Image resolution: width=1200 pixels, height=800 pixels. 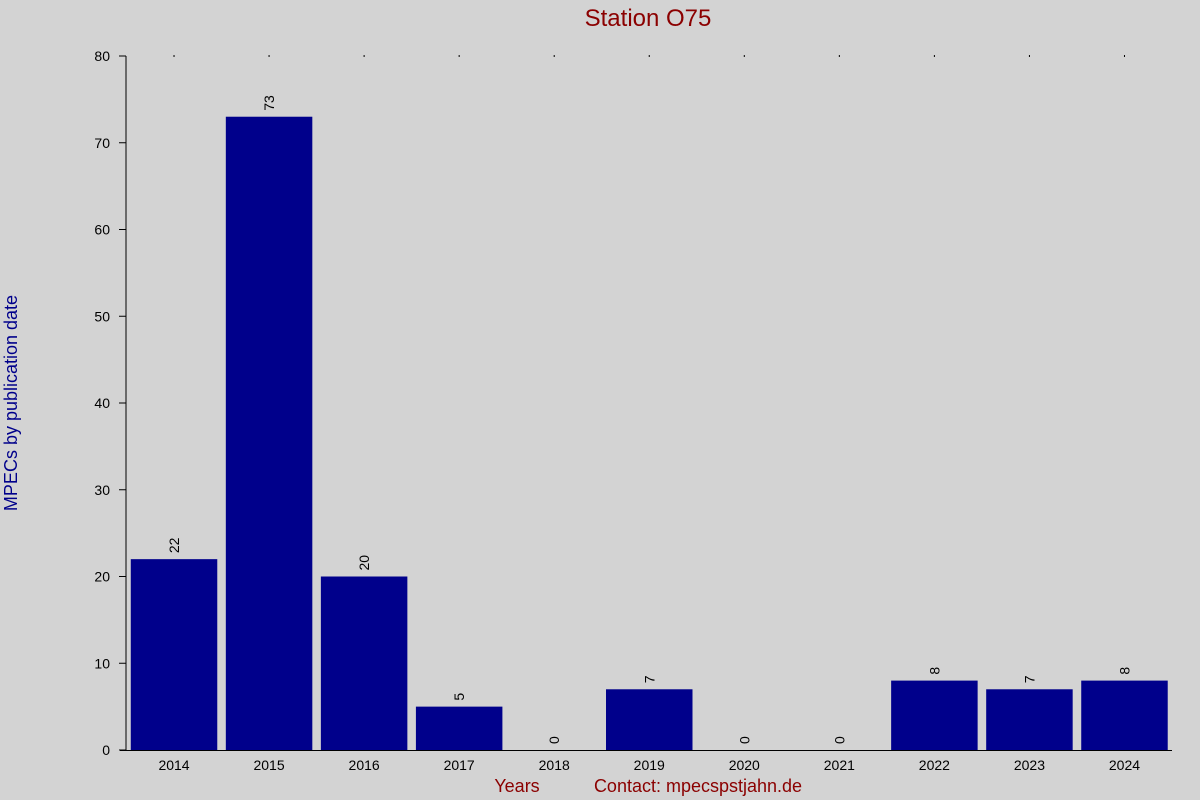 I want to click on x-tick-label: 2020, so click(x=744, y=765).